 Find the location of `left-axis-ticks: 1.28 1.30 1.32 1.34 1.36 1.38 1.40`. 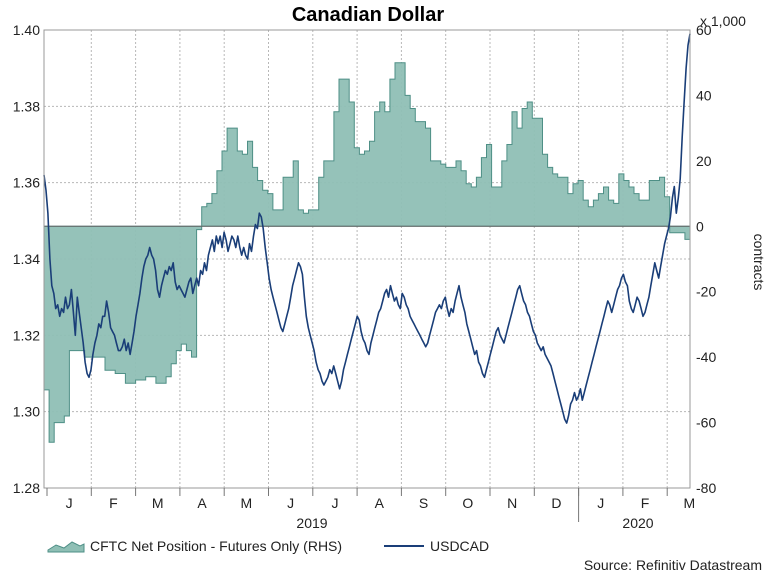

left-axis-ticks: 1.28 1.30 1.32 1.34 1.36 1.38 1.40 is located at coordinates (26, 259).